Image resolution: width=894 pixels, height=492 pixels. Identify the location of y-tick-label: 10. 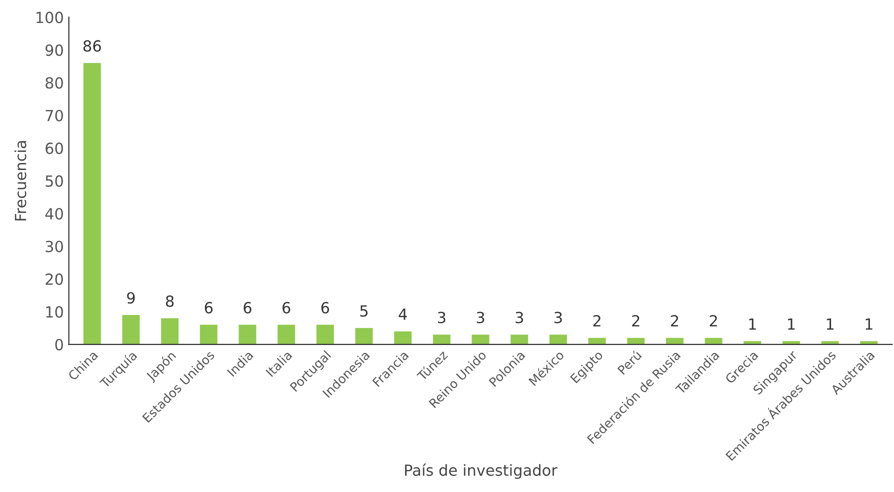
(54, 312).